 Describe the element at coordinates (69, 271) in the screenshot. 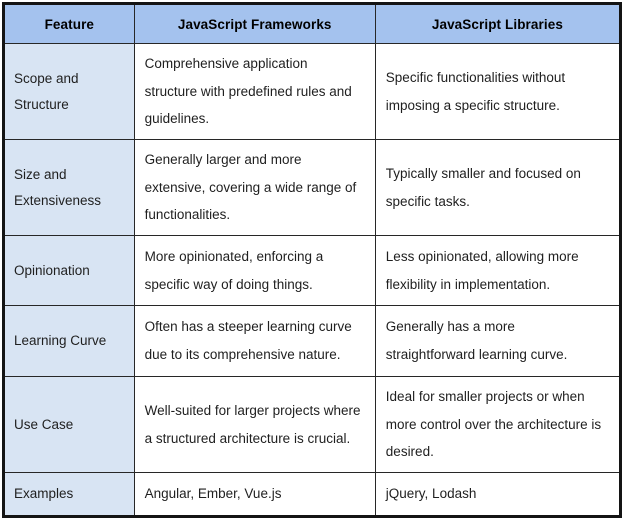

I see `feature-cell: Opinionation` at that location.